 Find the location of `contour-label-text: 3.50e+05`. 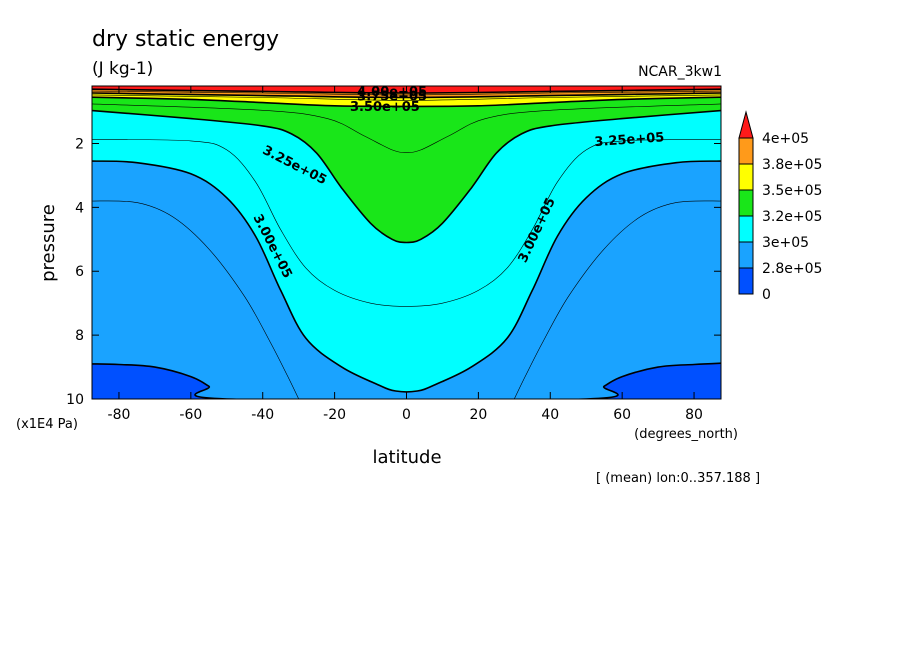

contour-label-text: 3.50e+05 is located at coordinates (385, 107).